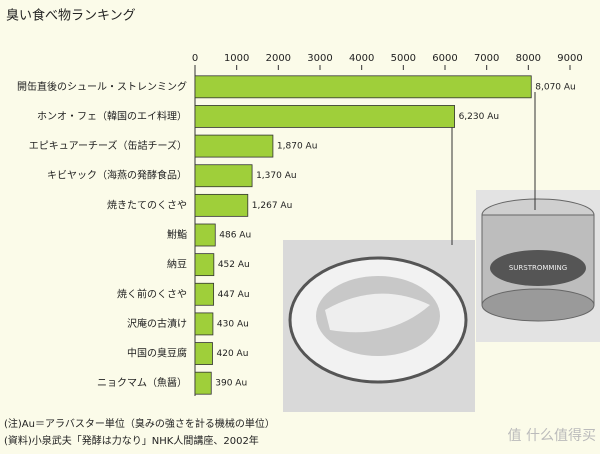  I want to click on y-tick-label: 開缶直後のシュール・ストレンミング, so click(102, 86).